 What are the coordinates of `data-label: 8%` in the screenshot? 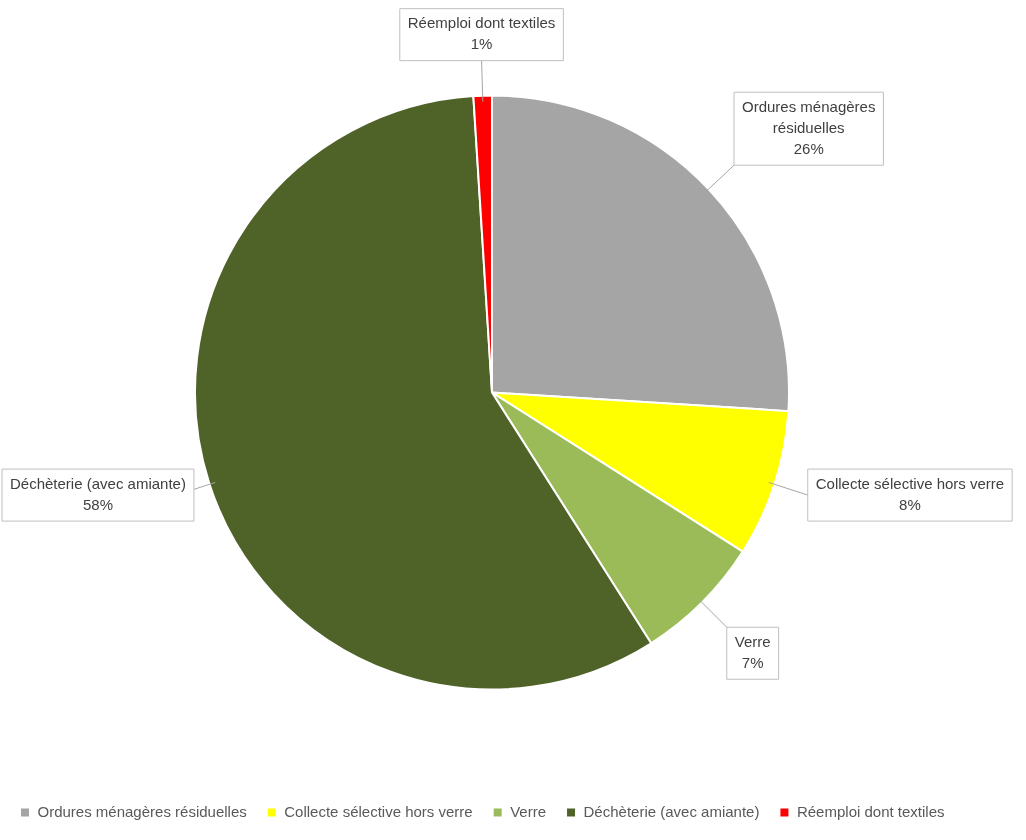 It's located at (910, 504).